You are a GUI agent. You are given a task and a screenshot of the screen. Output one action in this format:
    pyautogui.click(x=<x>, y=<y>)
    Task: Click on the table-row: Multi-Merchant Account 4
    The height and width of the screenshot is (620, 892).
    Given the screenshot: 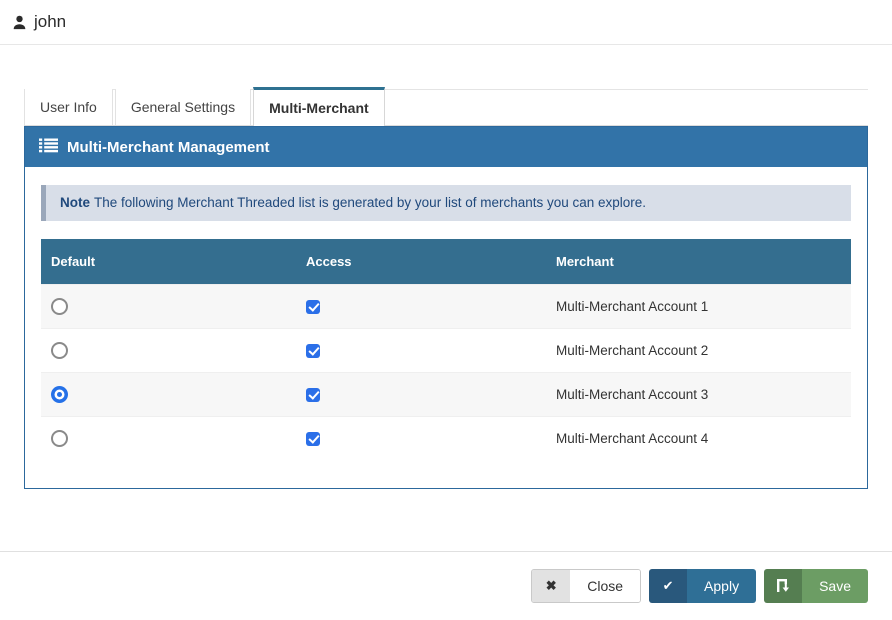 What is the action you would take?
    pyautogui.click(x=446, y=438)
    